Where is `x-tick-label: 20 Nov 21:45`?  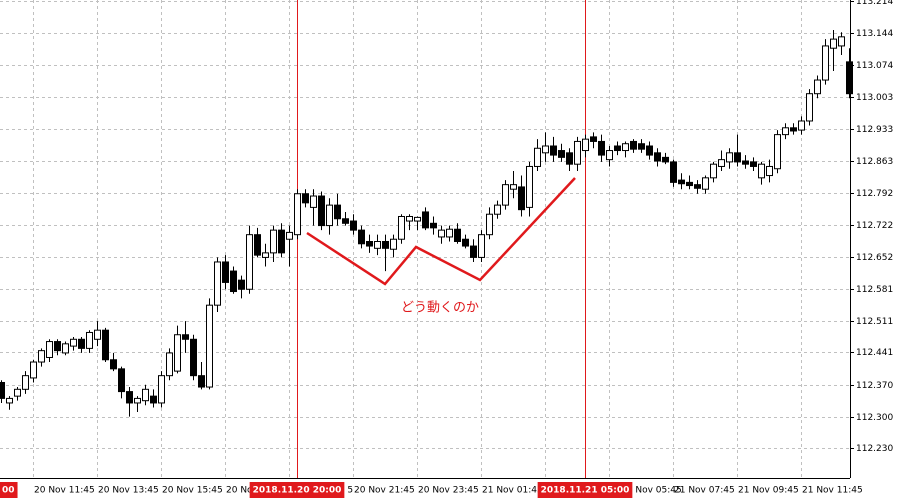 x-tick-label: 20 Nov 21:45 is located at coordinates (384, 491).